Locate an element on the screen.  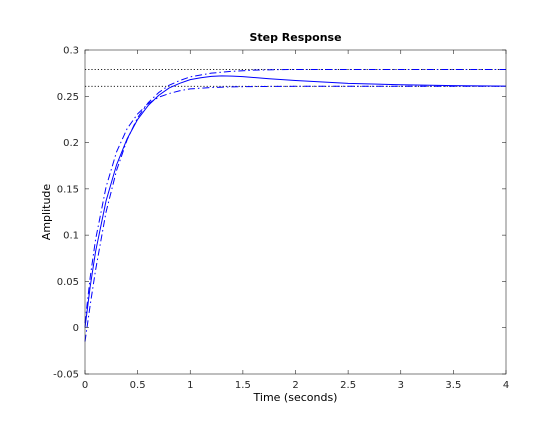
y-axis-title: Amplitude is located at coordinates (46, 212).